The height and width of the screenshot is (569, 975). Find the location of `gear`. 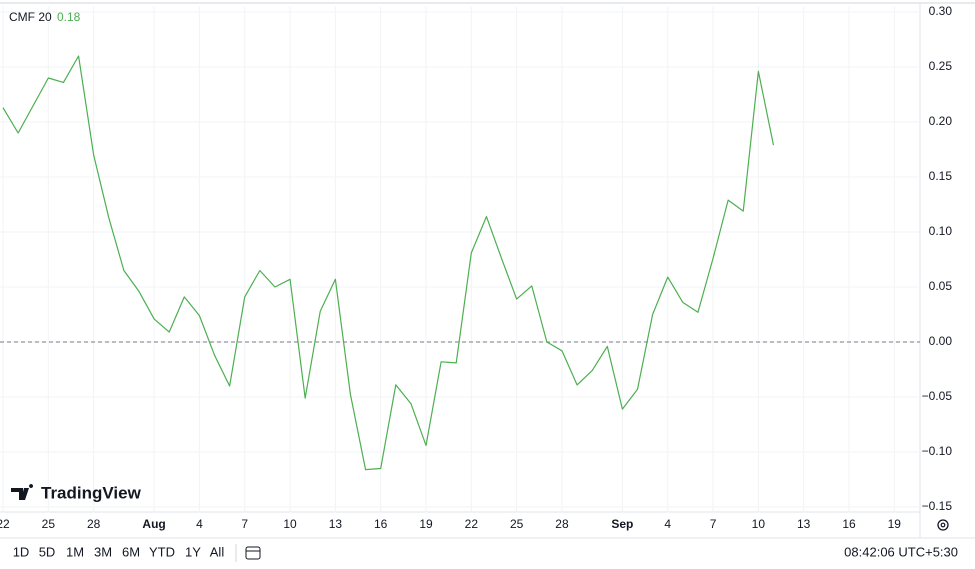

gear is located at coordinates (943, 525).